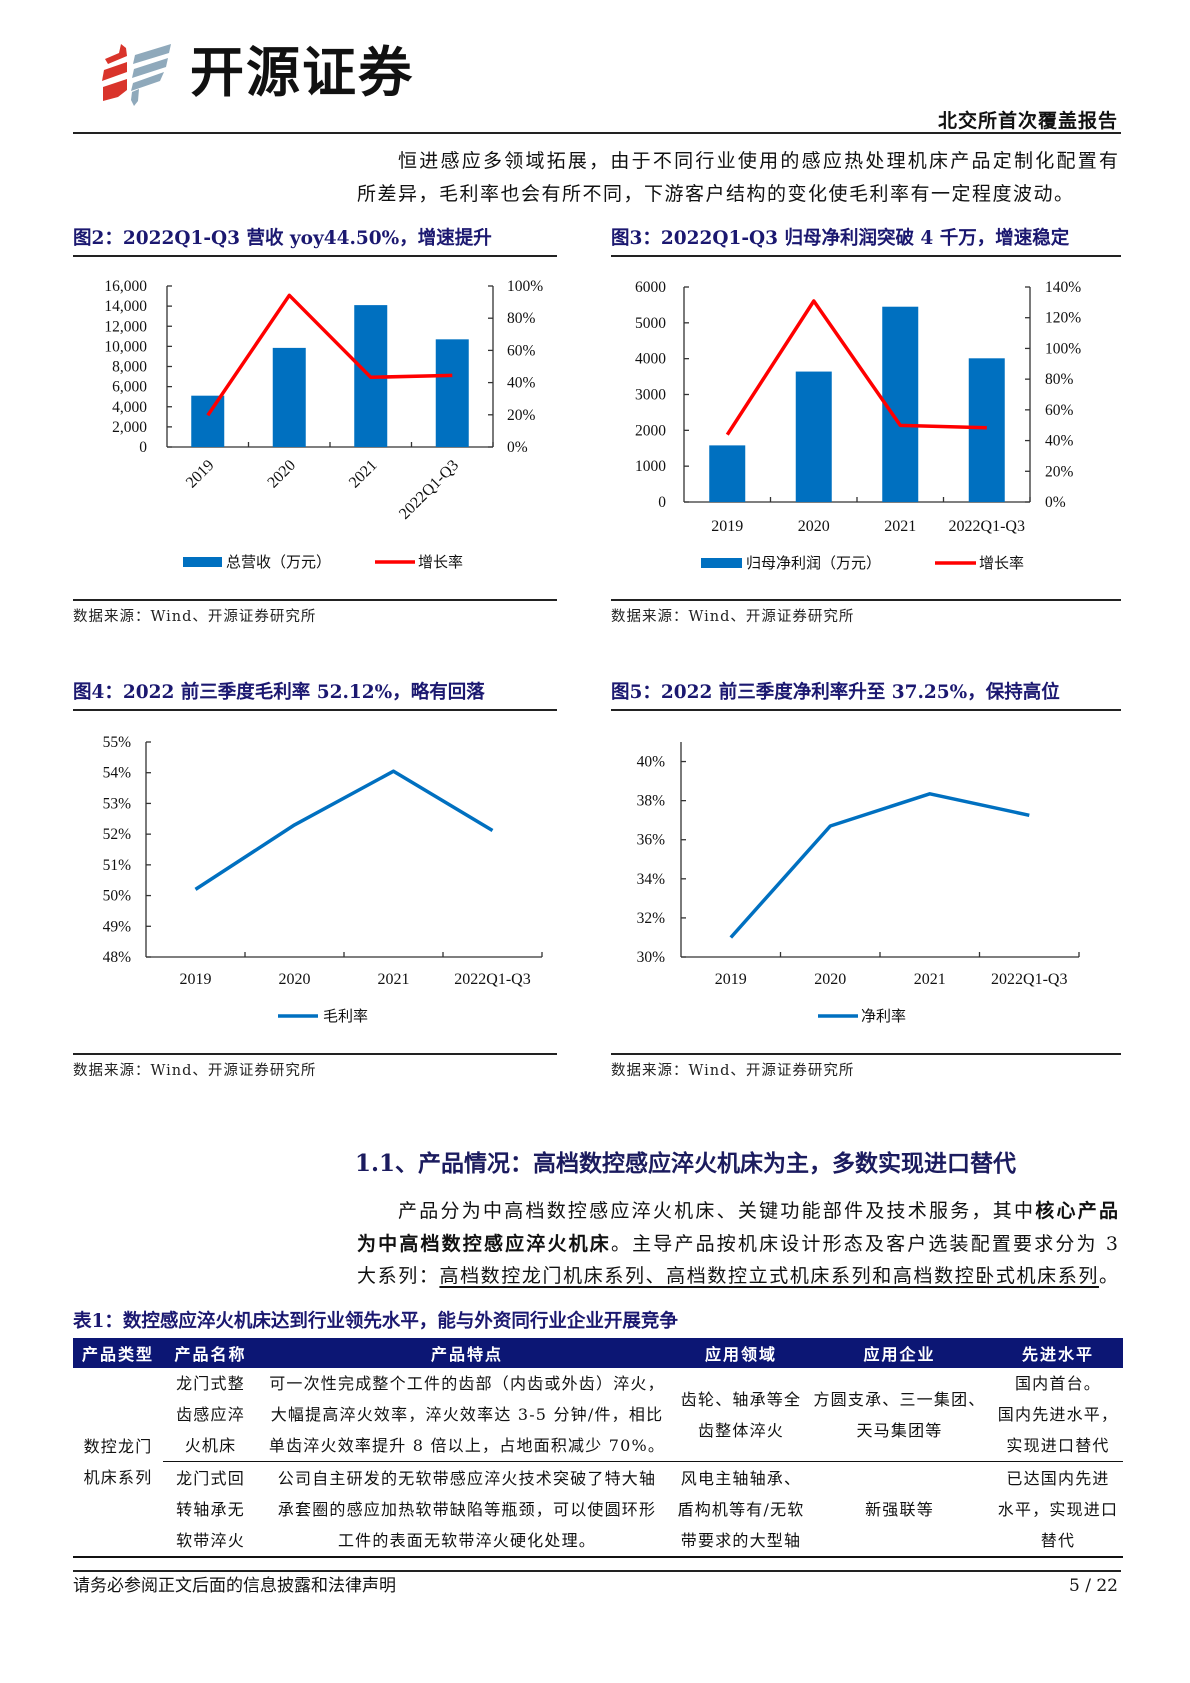  Describe the element at coordinates (315, 256) in the screenshot. I see `figure-2-title-underline` at that location.